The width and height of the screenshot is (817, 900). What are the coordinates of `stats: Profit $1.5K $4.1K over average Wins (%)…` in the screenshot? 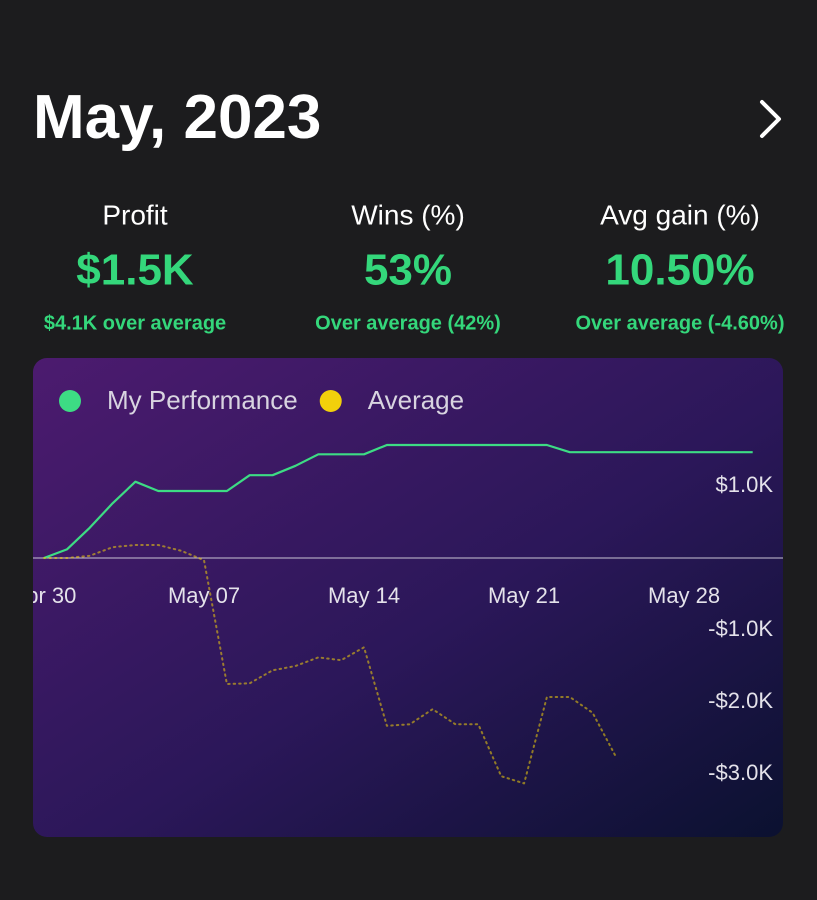 It's located at (414, 266).